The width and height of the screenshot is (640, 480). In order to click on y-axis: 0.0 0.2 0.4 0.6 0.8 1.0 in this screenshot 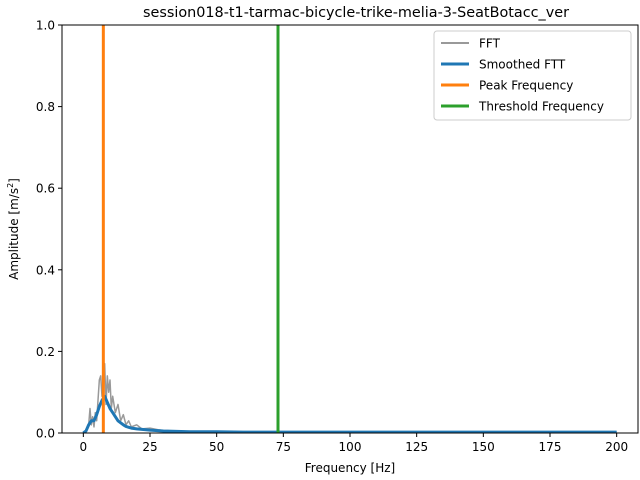, I will do `click(49, 230)`.